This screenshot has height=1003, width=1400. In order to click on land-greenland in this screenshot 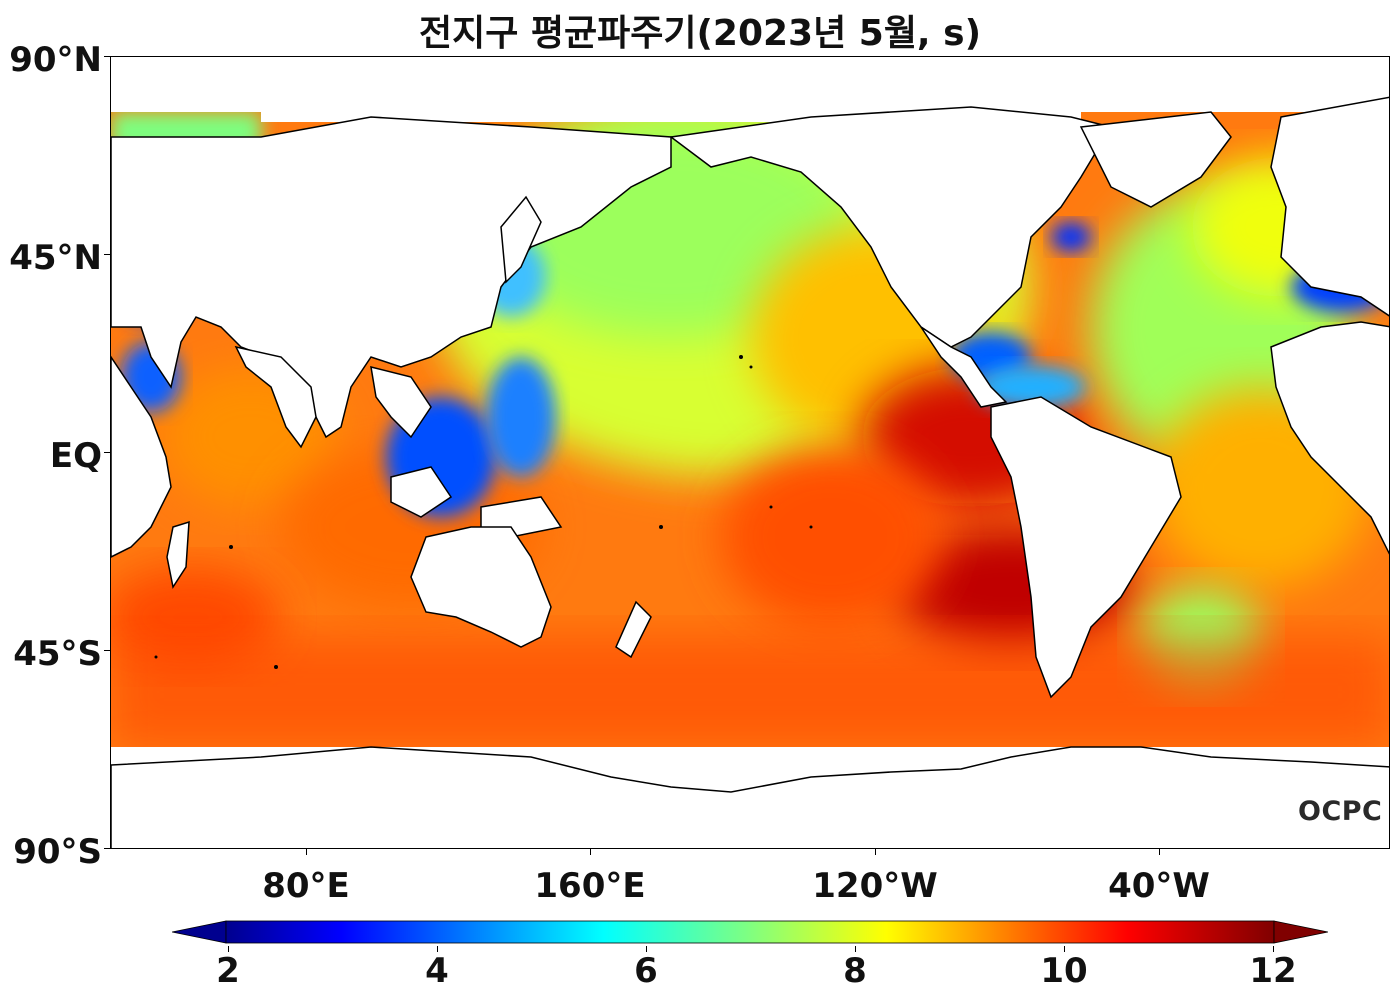, I will do `click(1155, 159)`.